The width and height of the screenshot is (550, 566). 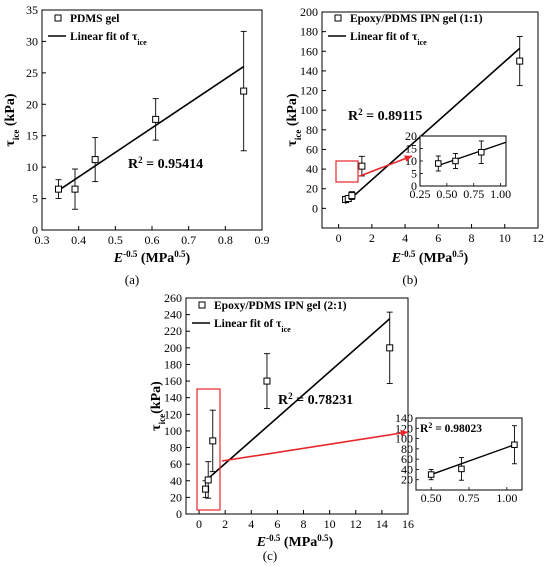 What do you see at coordinates (42, 240) in the screenshot?
I see `x-tick-label: 0.3` at bounding box center [42, 240].